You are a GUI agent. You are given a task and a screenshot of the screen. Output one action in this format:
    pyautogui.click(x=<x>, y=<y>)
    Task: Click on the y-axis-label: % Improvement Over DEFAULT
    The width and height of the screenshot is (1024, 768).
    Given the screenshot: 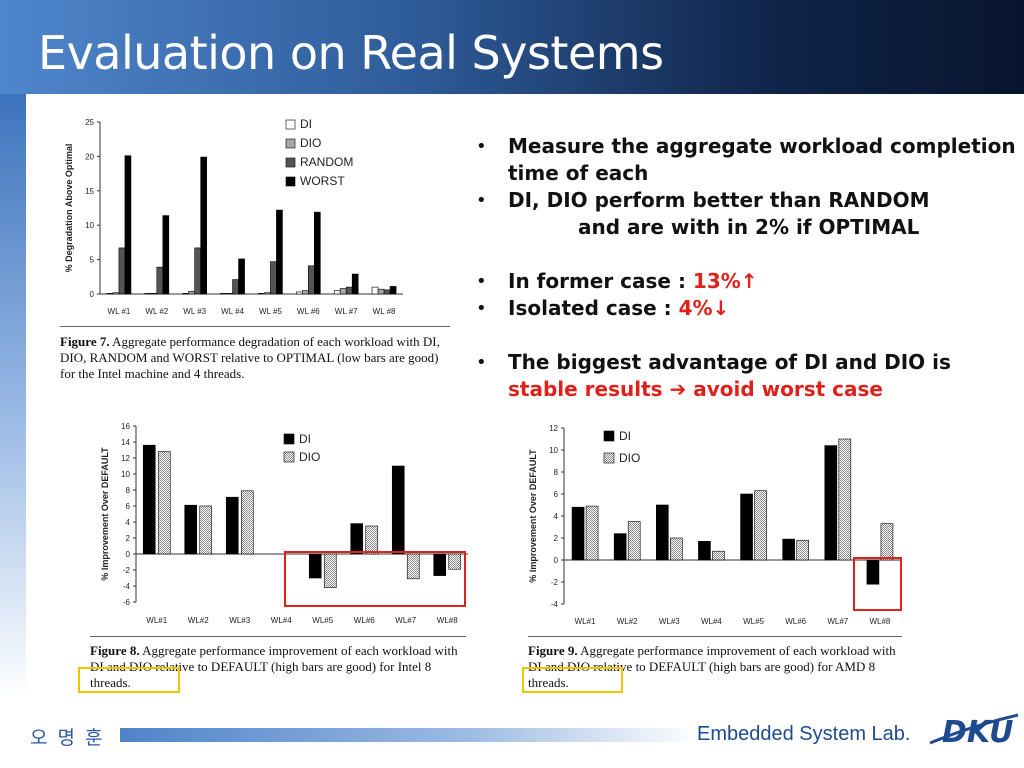 What is the action you would take?
    pyautogui.click(x=533, y=516)
    